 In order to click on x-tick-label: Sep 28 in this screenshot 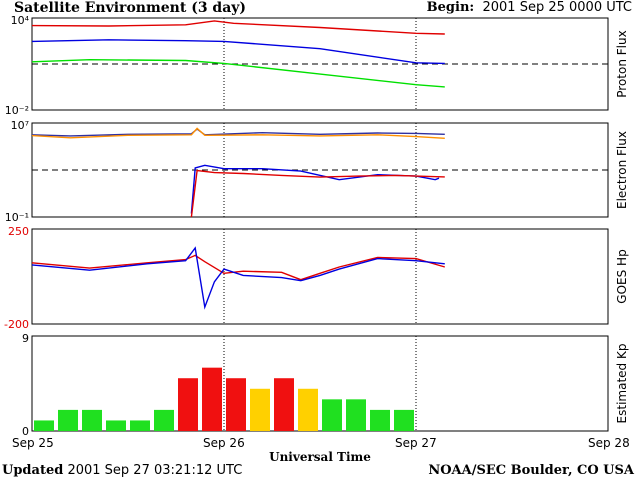, I will do `click(609, 443)`.